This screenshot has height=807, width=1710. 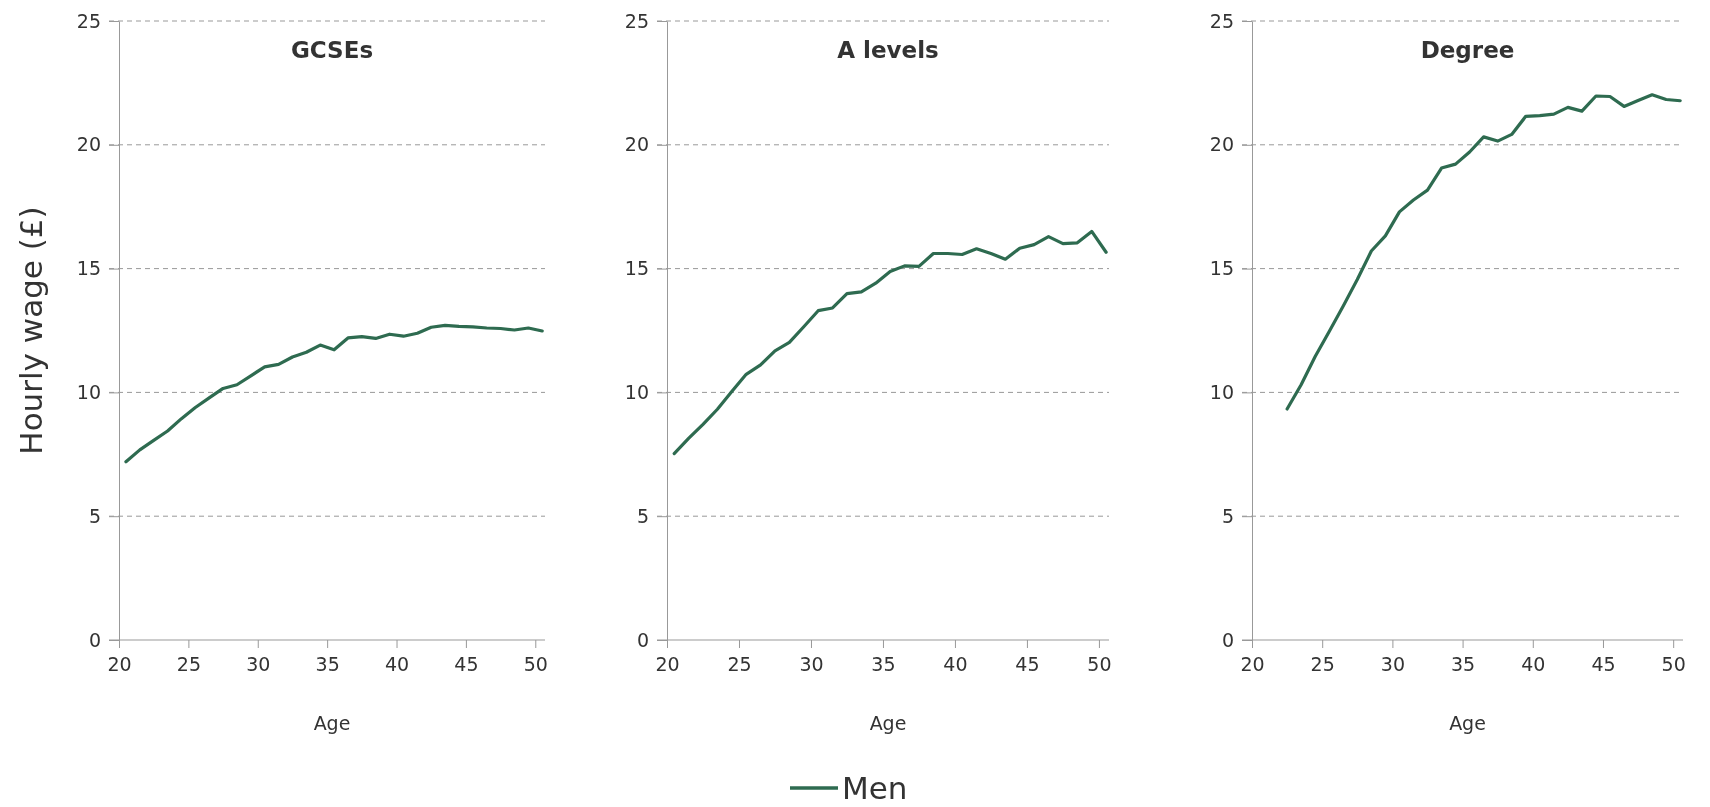 I want to click on text: GCSEs, so click(x=332, y=50).